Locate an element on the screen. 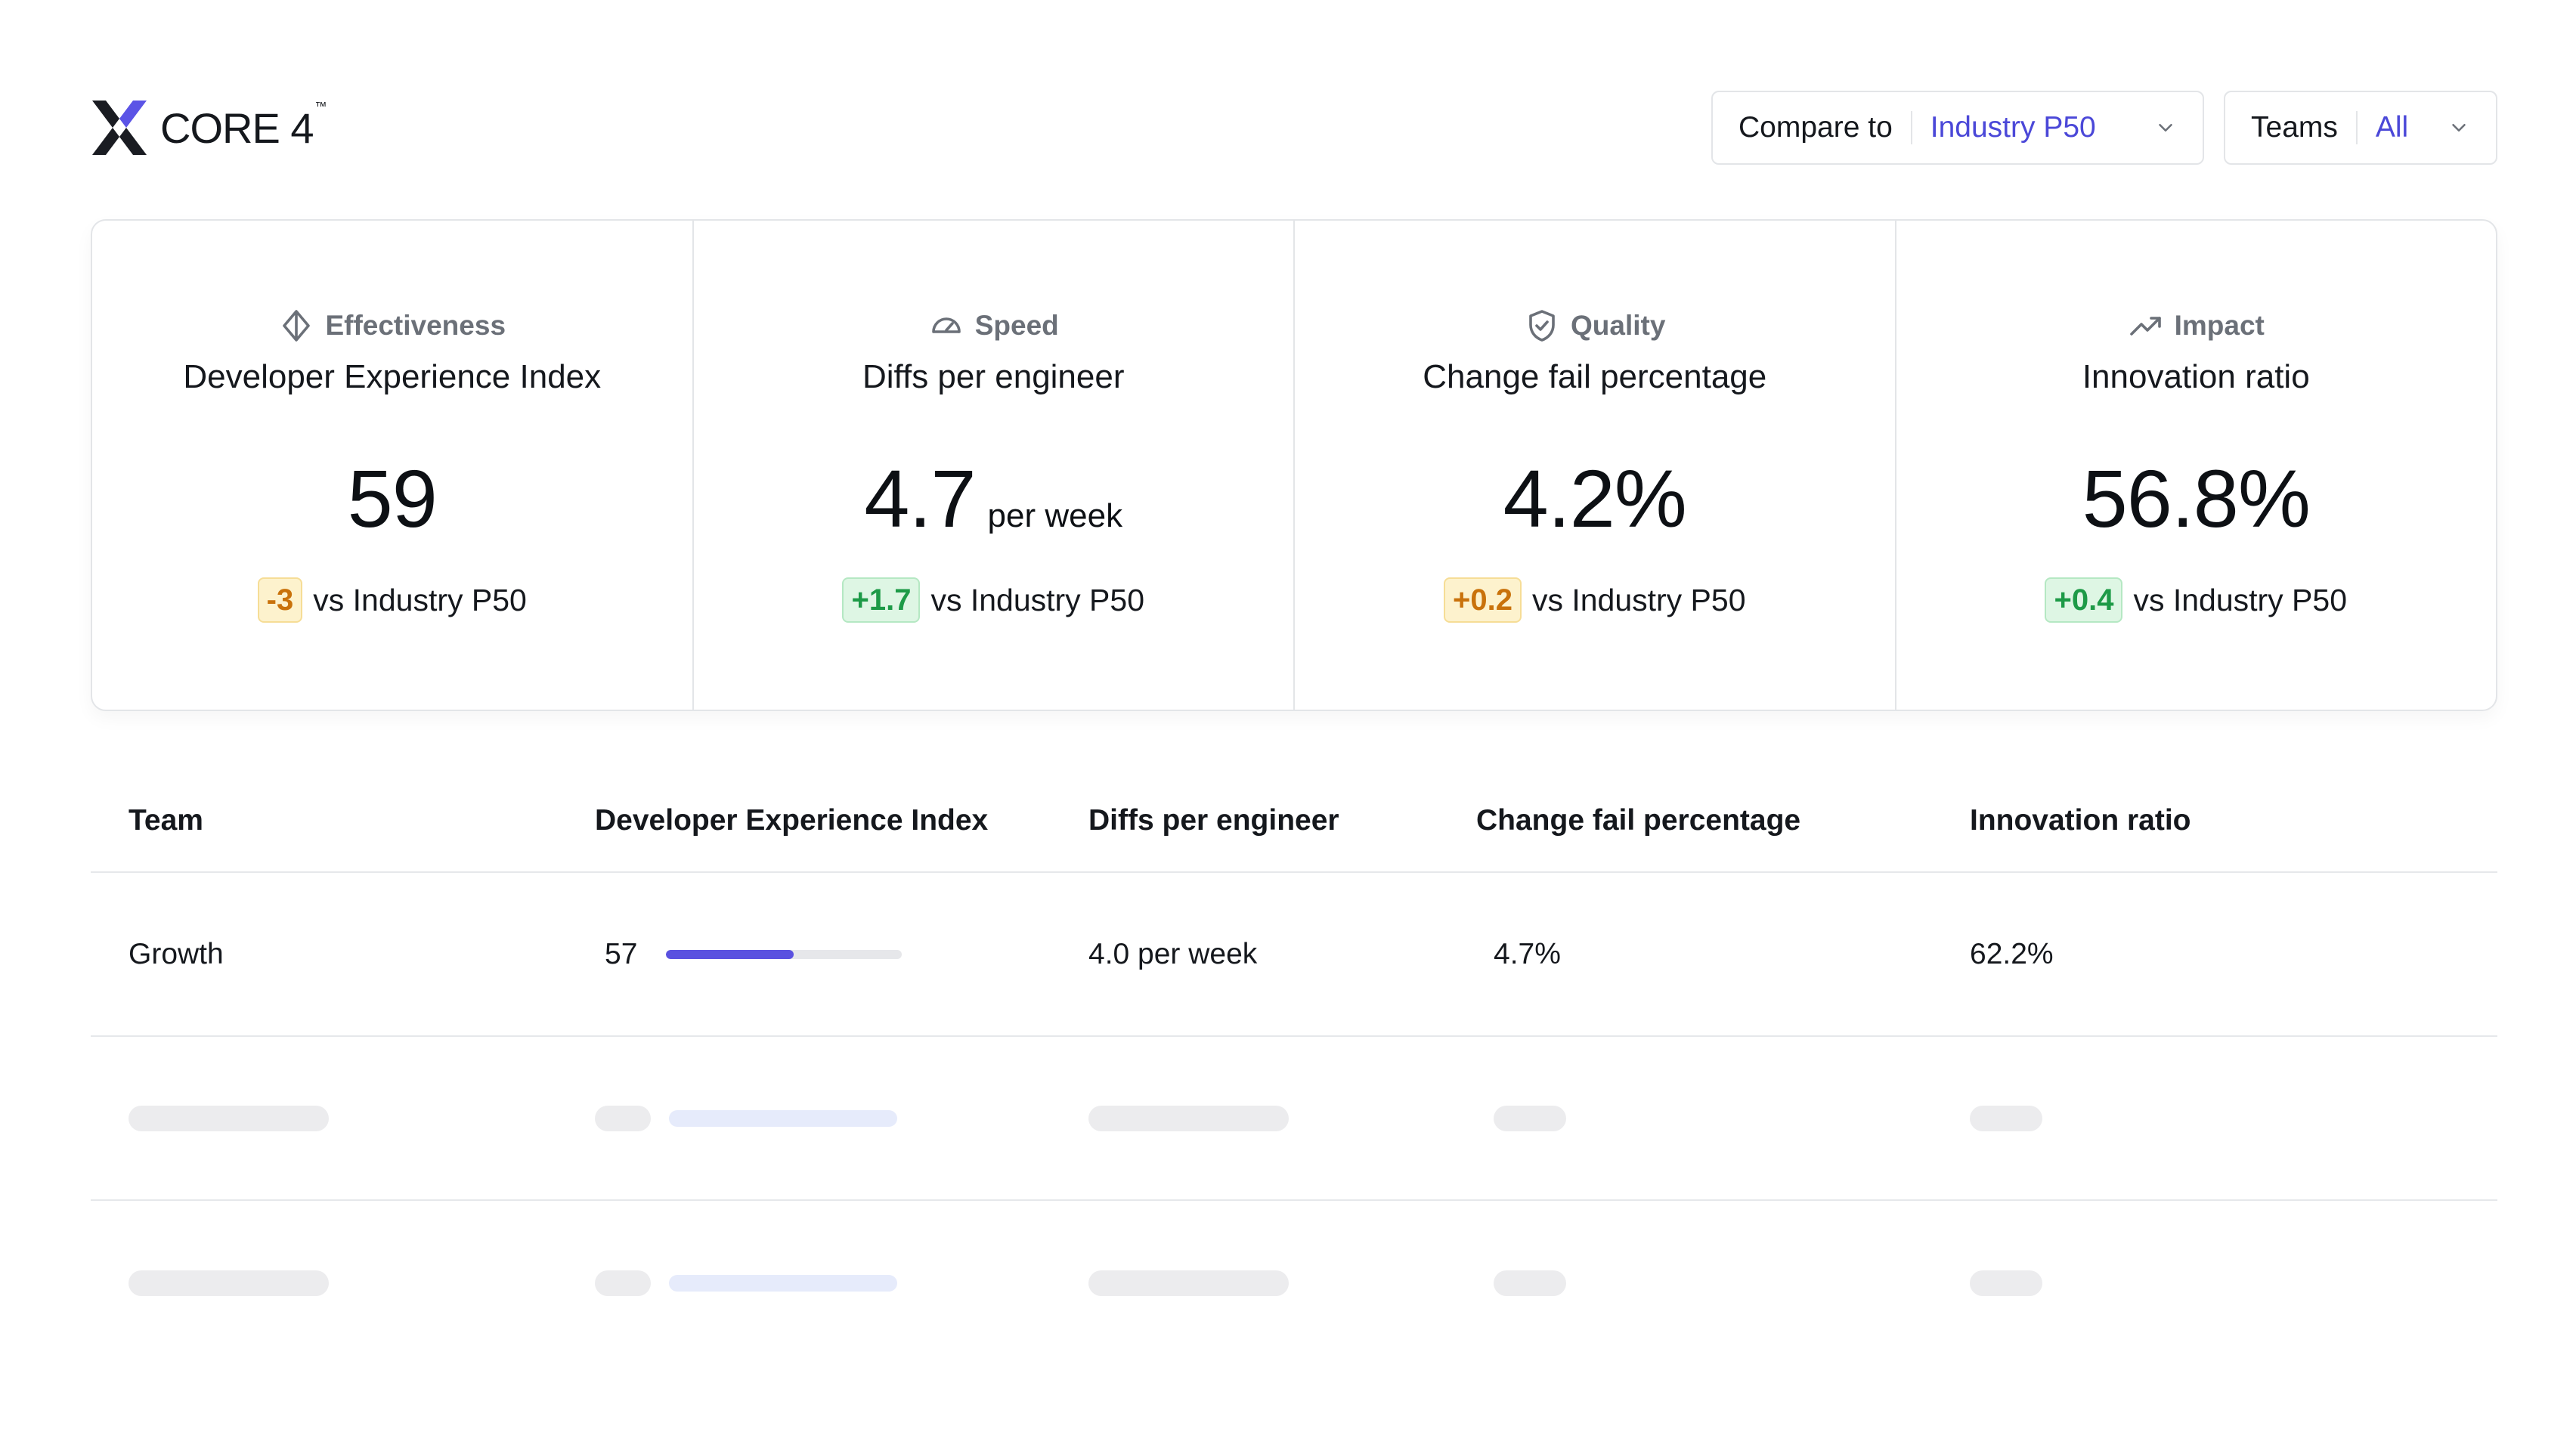  dxi-progress-fill is located at coordinates (730, 954).